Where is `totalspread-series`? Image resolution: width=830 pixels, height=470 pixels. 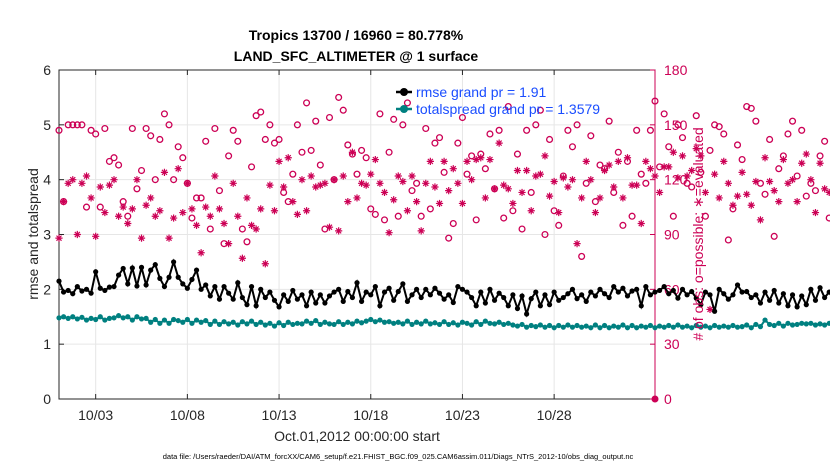 totalspread-series is located at coordinates (443, 322).